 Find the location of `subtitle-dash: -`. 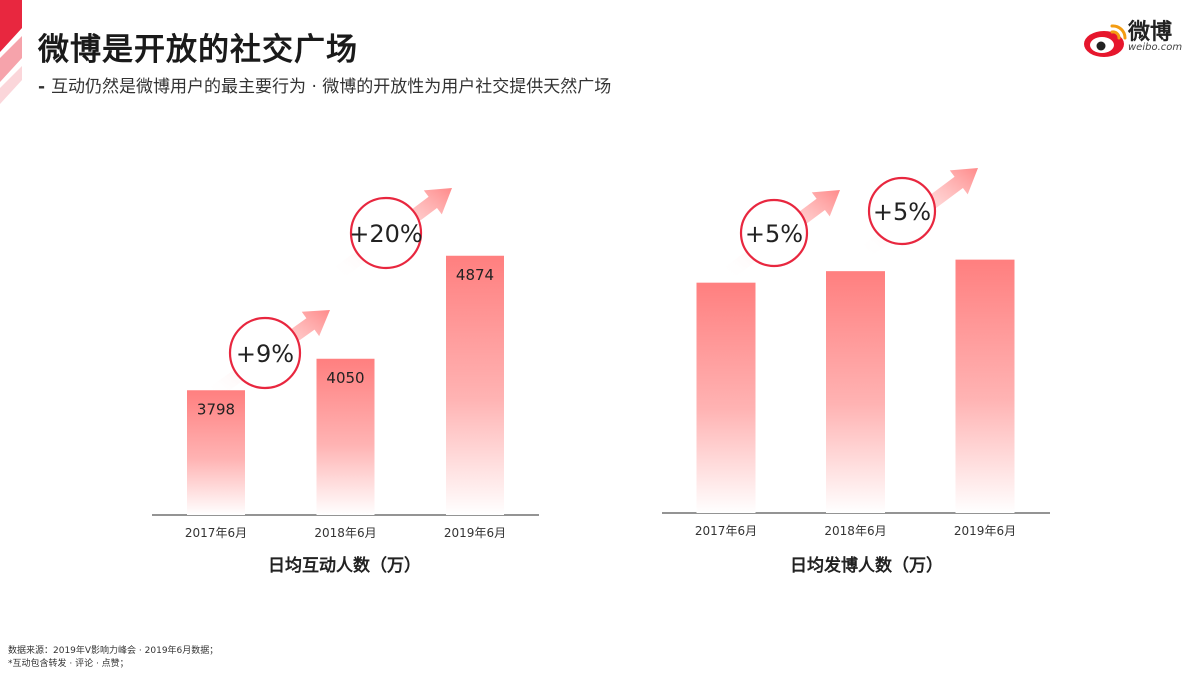

subtitle-dash: - is located at coordinates (42, 87).